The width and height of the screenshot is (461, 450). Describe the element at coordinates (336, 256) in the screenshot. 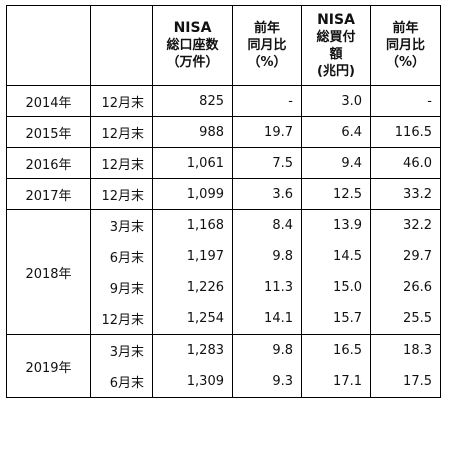

I see `purchase-cell: 14.5` at that location.